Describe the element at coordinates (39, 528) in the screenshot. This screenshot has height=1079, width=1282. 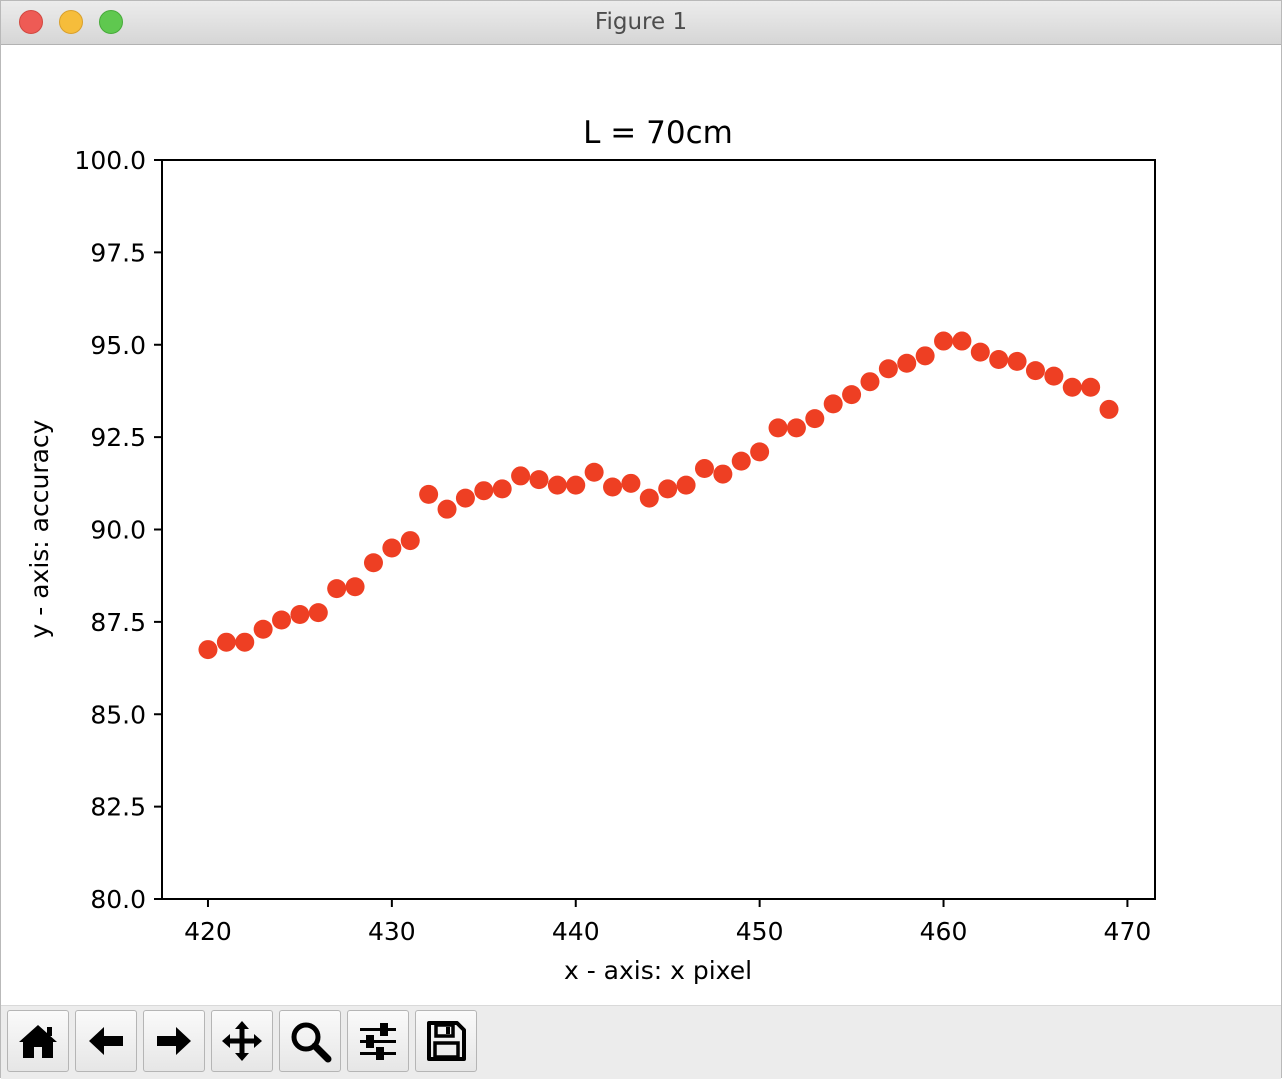
I see `y-axis-label: y - axis: accuracy` at that location.